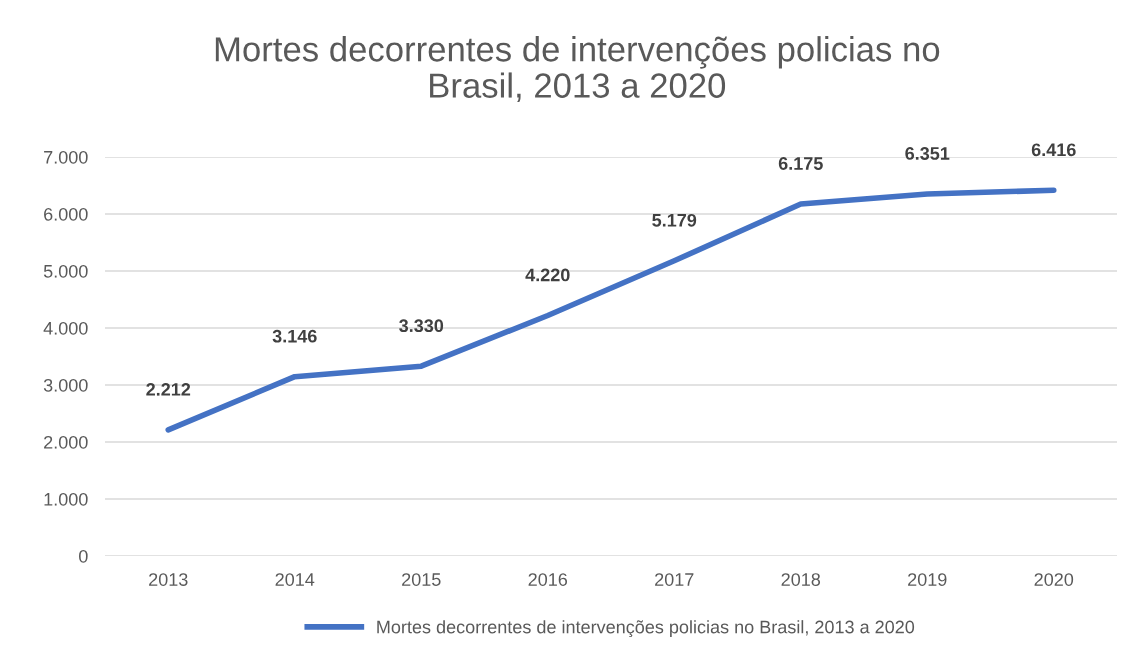 This screenshot has width=1131, height=671. Describe the element at coordinates (547, 275) in the screenshot. I see `data-label: 4.220` at that location.